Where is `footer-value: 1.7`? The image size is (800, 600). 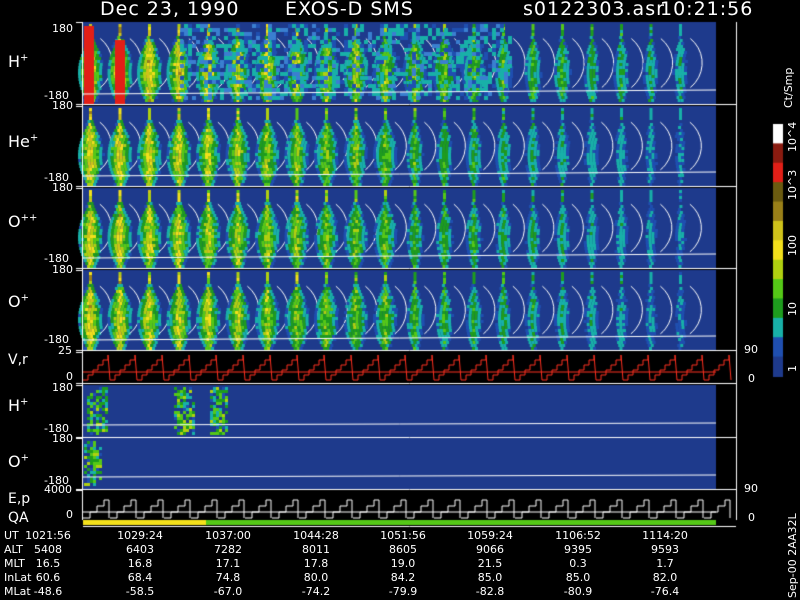 footer-value: 1.7 is located at coordinates (665, 563).